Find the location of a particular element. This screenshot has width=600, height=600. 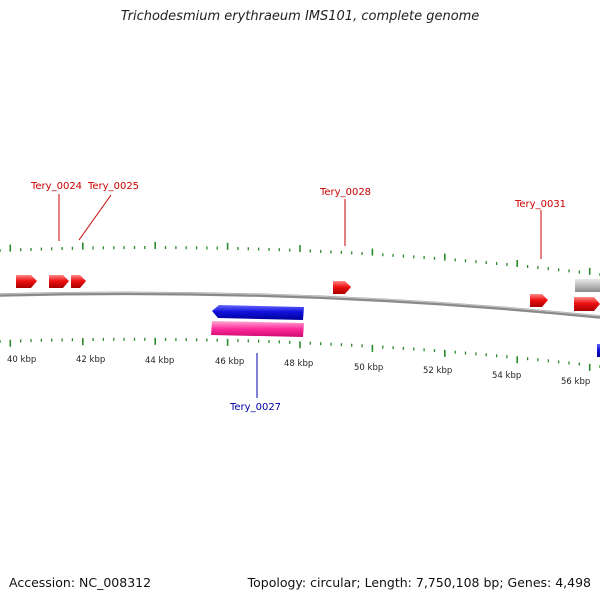

scale-label: 44 kbp is located at coordinates (159, 361).